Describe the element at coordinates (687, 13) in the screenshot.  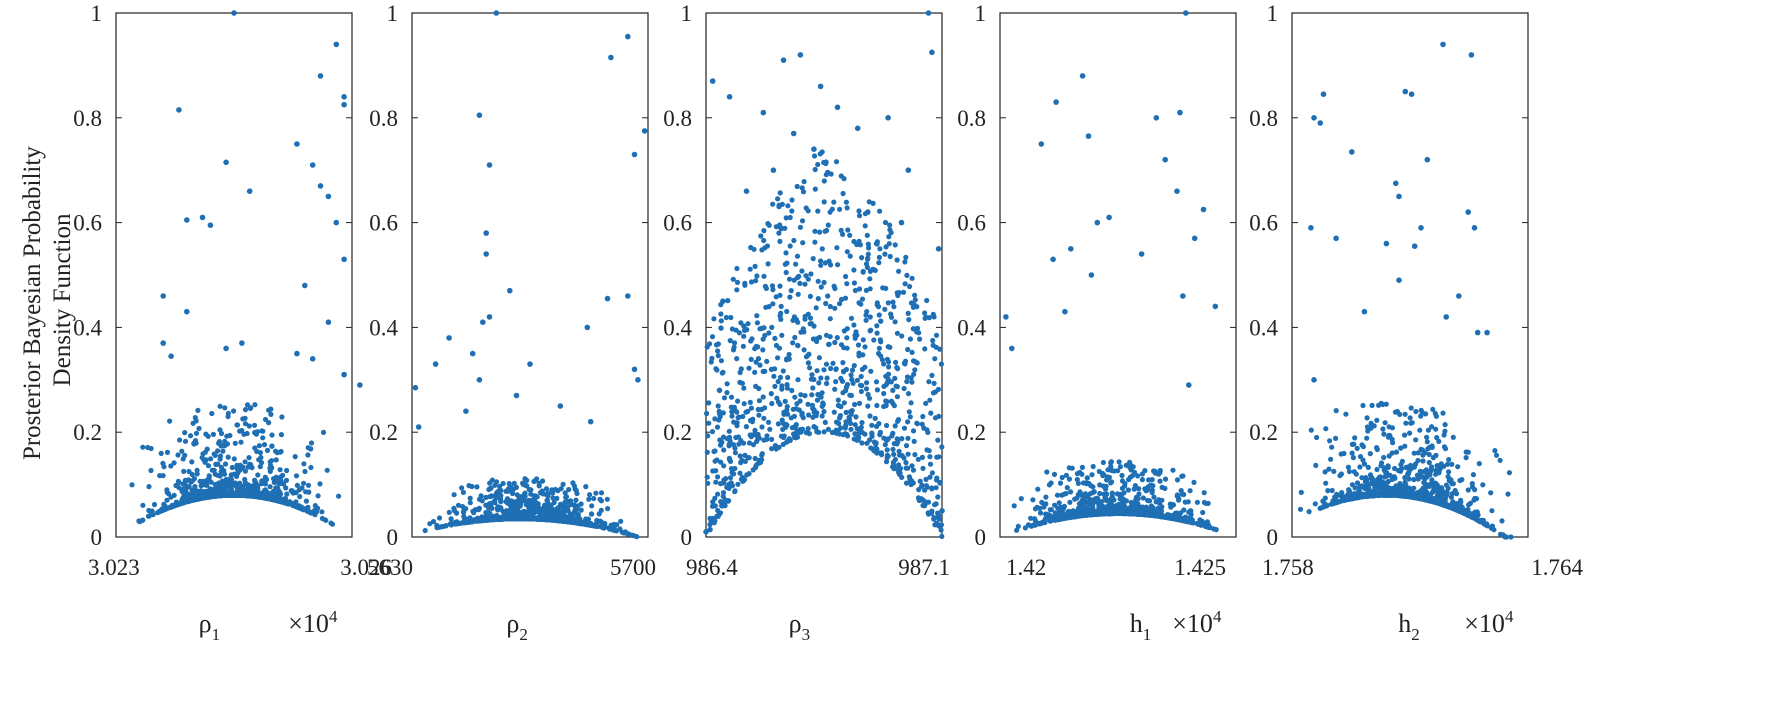
I see `y-tick-label: 1` at that location.